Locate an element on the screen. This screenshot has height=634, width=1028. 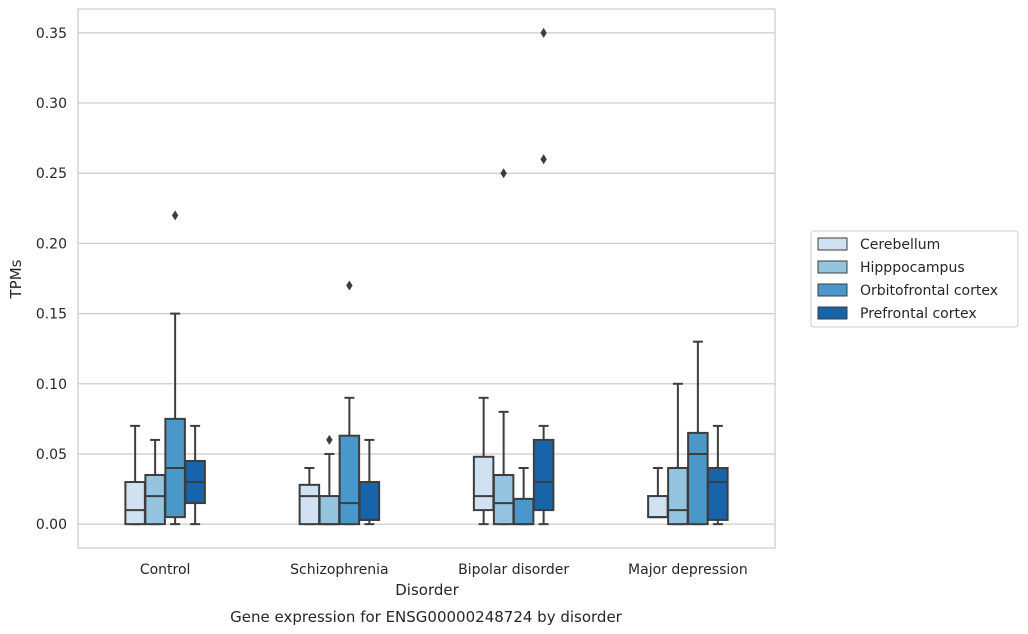
legend-label: Hipppocampus is located at coordinates (912, 268).